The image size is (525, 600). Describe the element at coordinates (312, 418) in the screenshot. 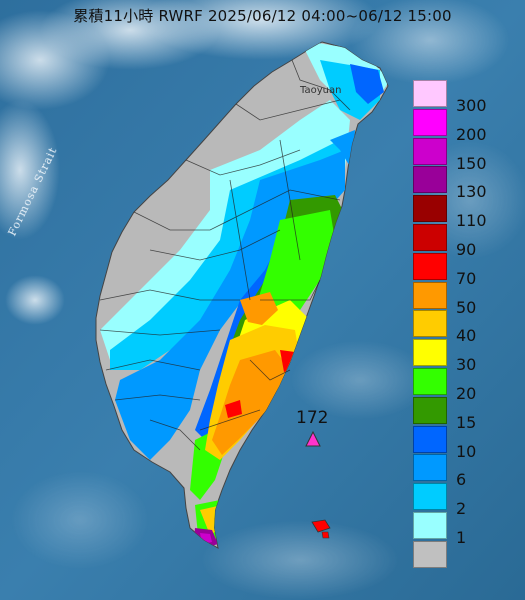

I see `max-rain-value: 172` at that location.